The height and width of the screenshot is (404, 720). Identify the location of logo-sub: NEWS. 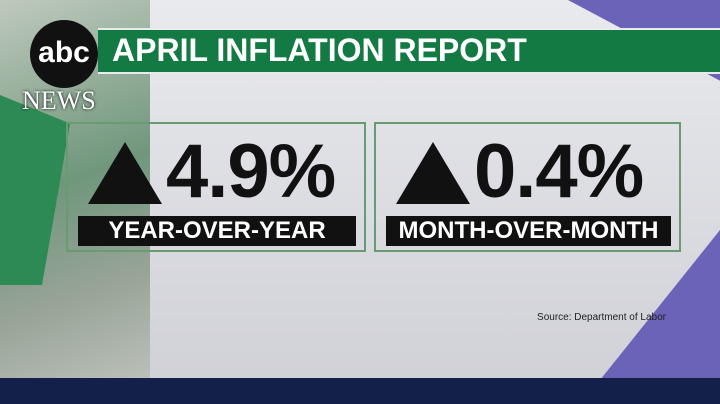
(59, 100).